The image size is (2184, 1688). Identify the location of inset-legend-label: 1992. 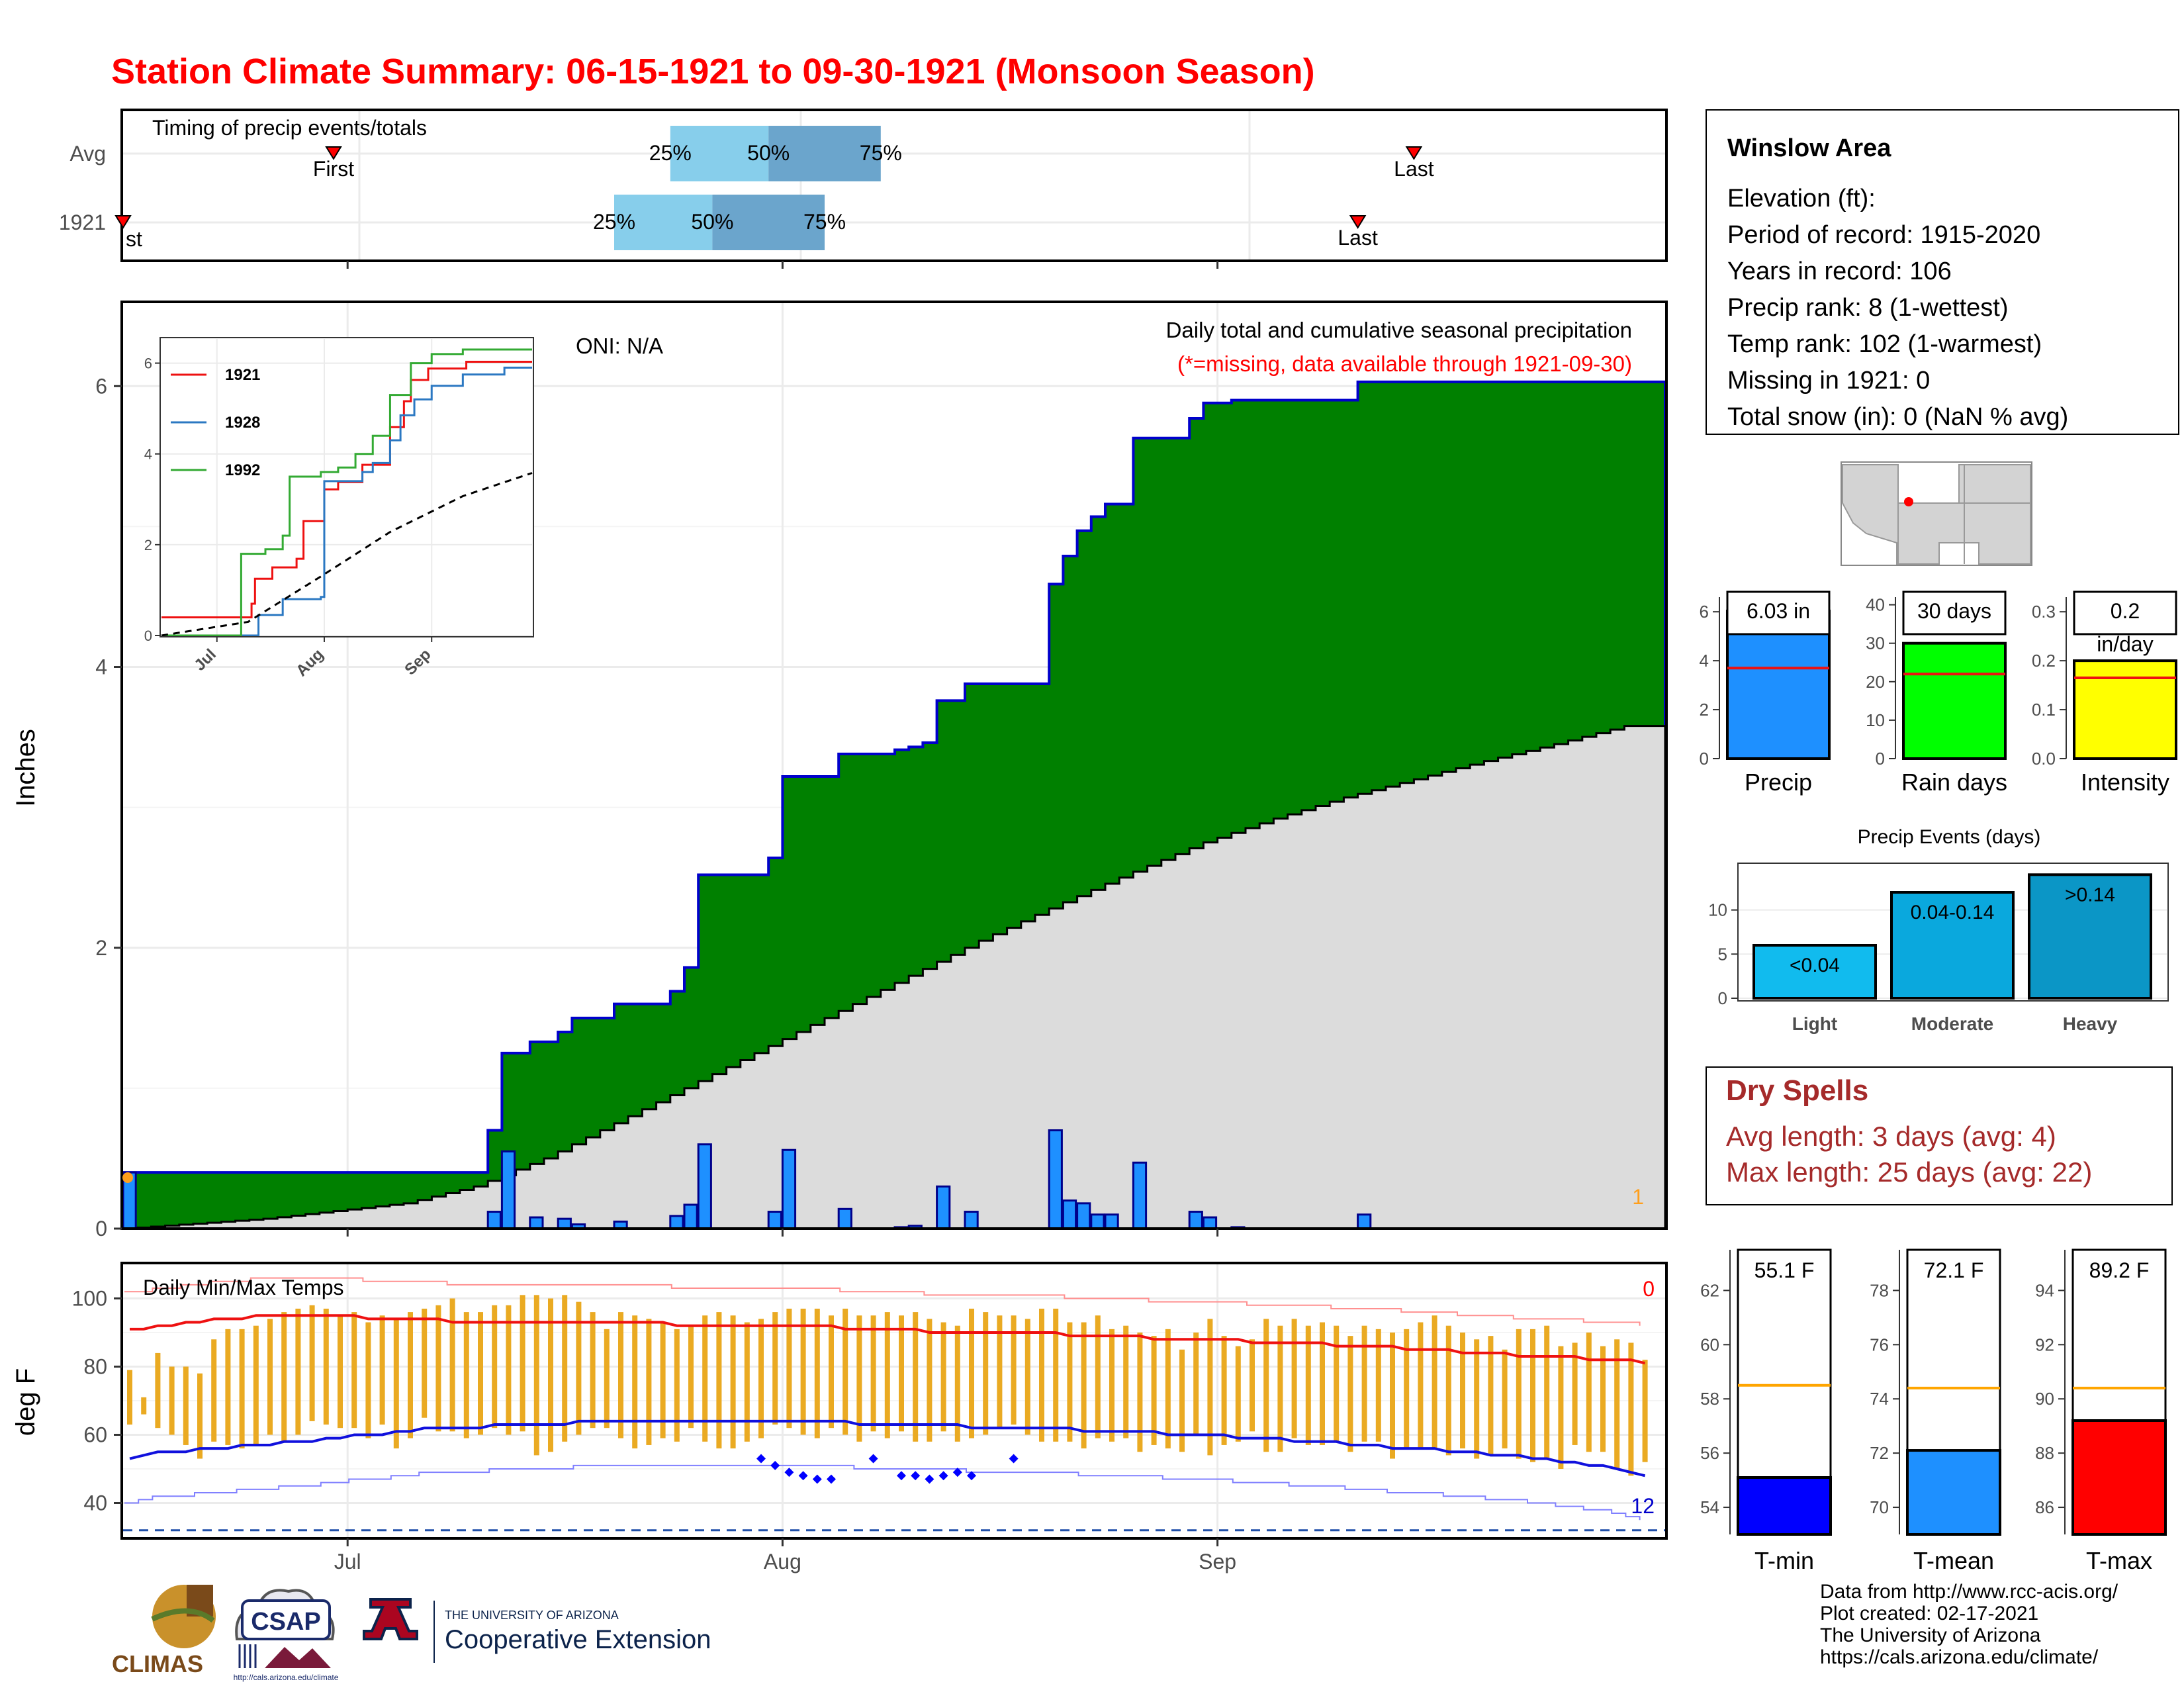
(242, 470).